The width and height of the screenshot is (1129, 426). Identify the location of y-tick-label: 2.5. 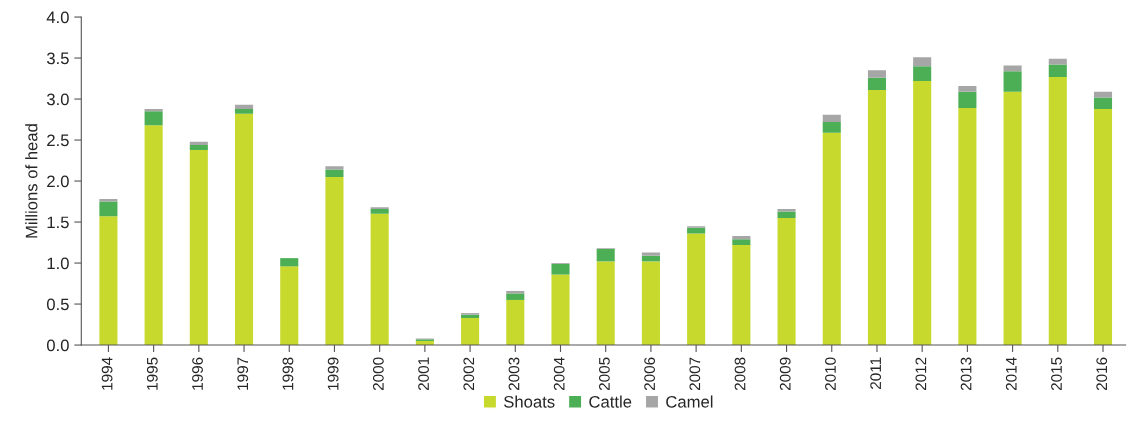
(58, 140).